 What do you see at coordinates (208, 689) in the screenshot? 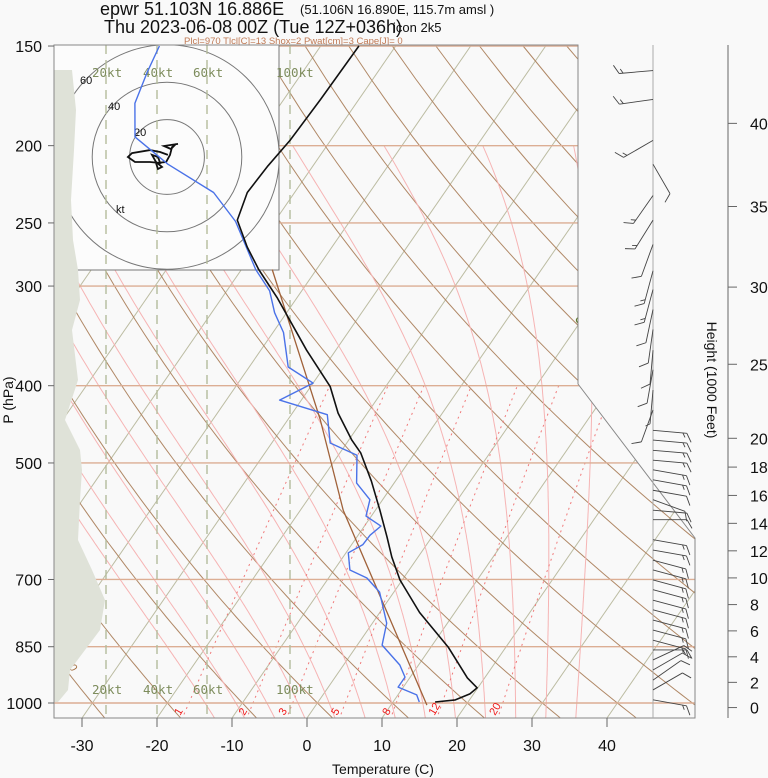
I see `wind-scale-label-bottom: 60kt` at bounding box center [208, 689].